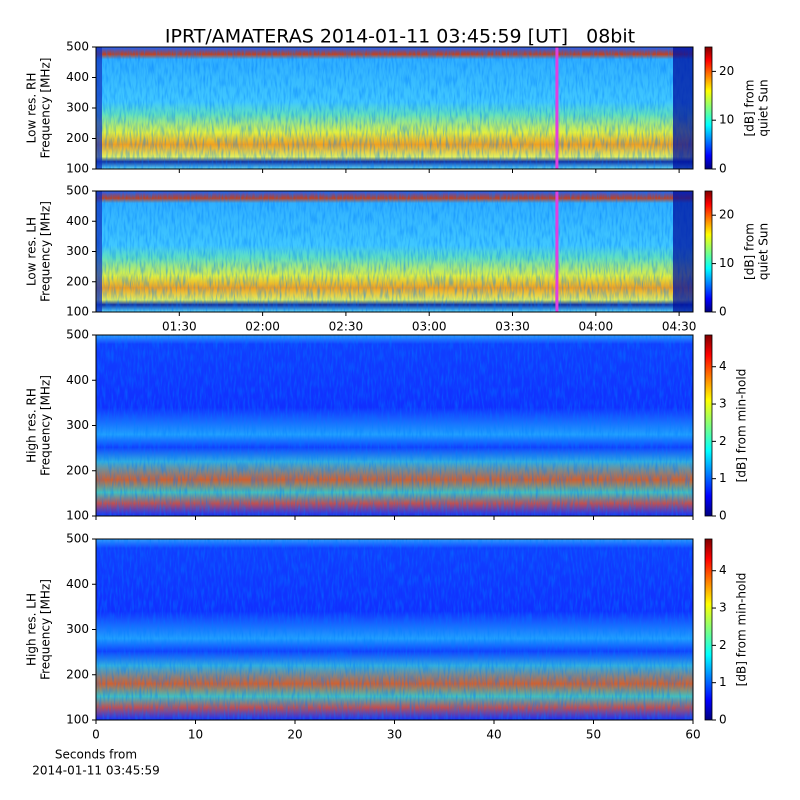 This screenshot has width=800, height=800. Describe the element at coordinates (692, 735) in the screenshot. I see `x-tick-label: 60` at that location.